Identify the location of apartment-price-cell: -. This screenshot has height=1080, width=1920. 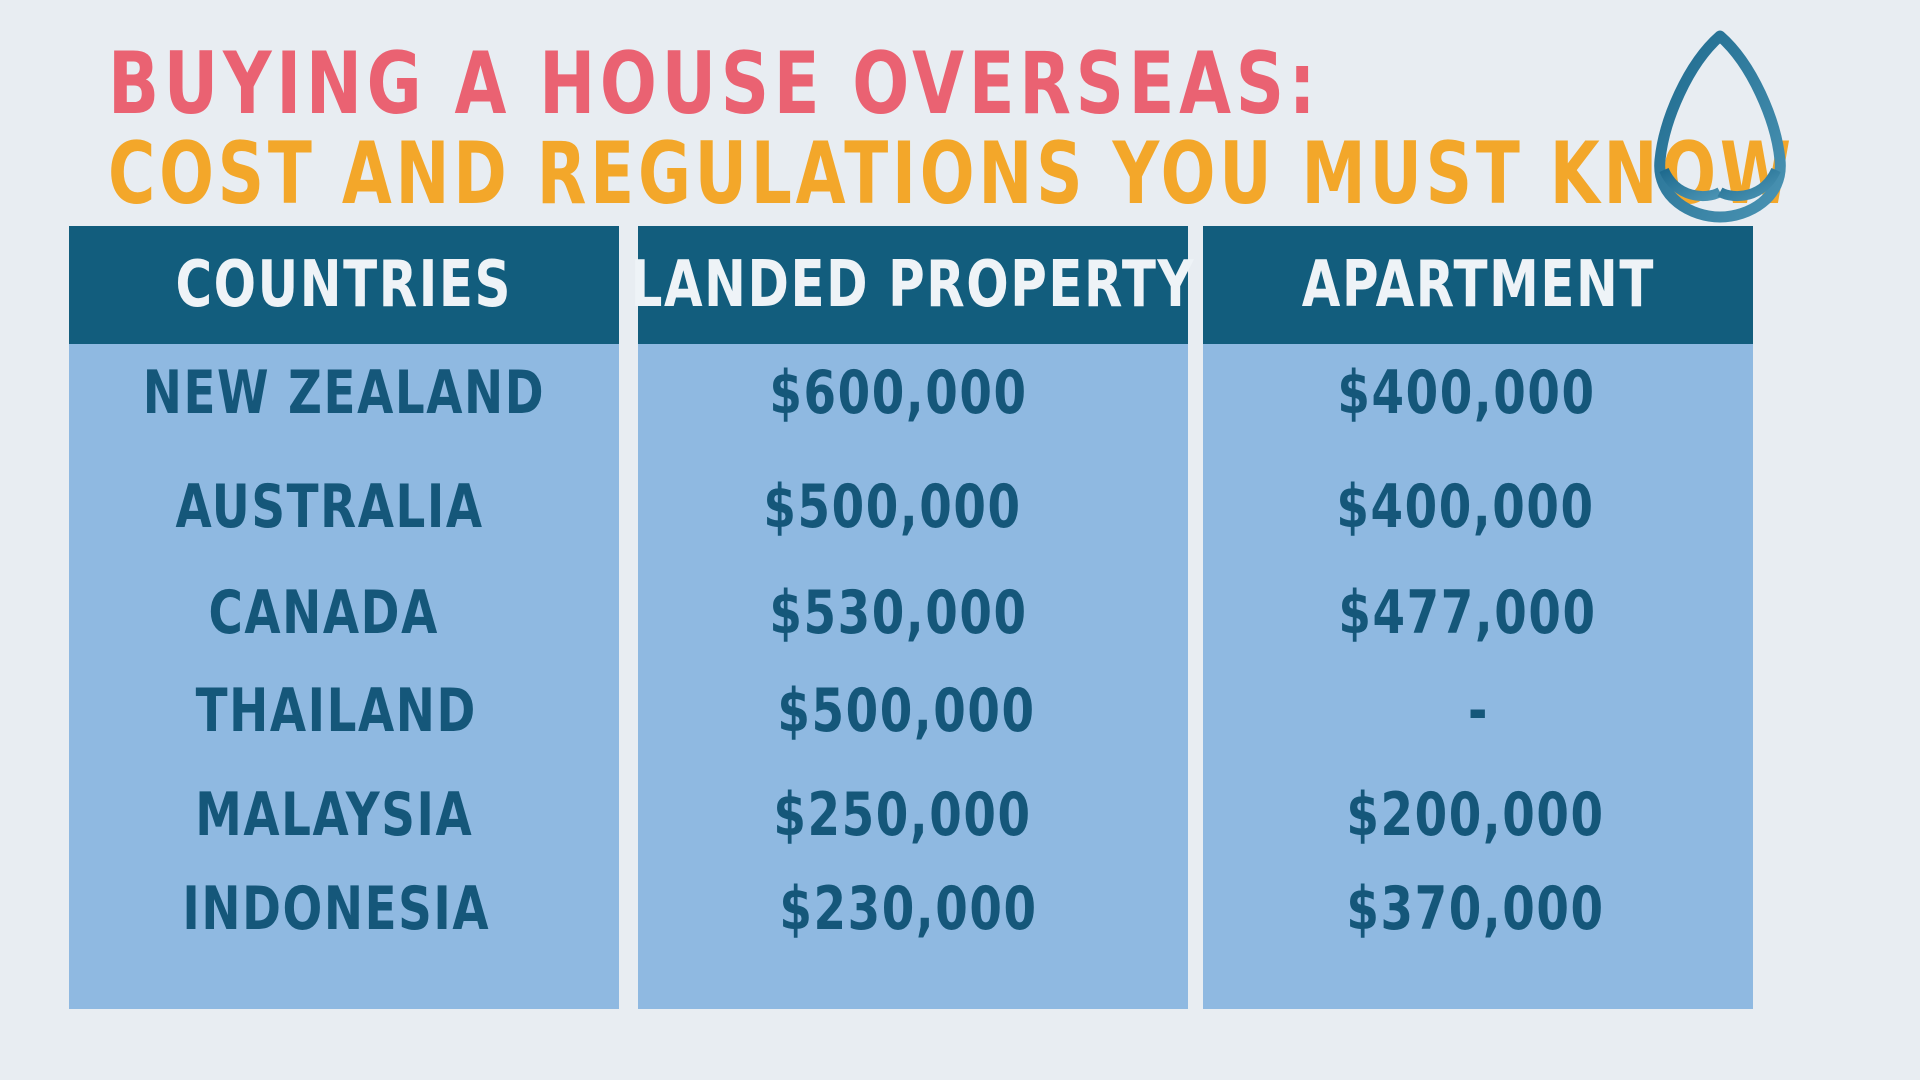
(1478, 711).